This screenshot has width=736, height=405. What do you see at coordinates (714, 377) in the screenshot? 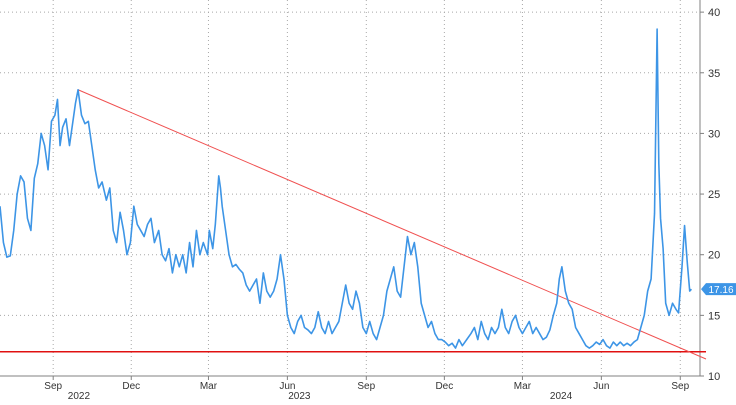
I see `y-tick-label: 10` at bounding box center [714, 377].